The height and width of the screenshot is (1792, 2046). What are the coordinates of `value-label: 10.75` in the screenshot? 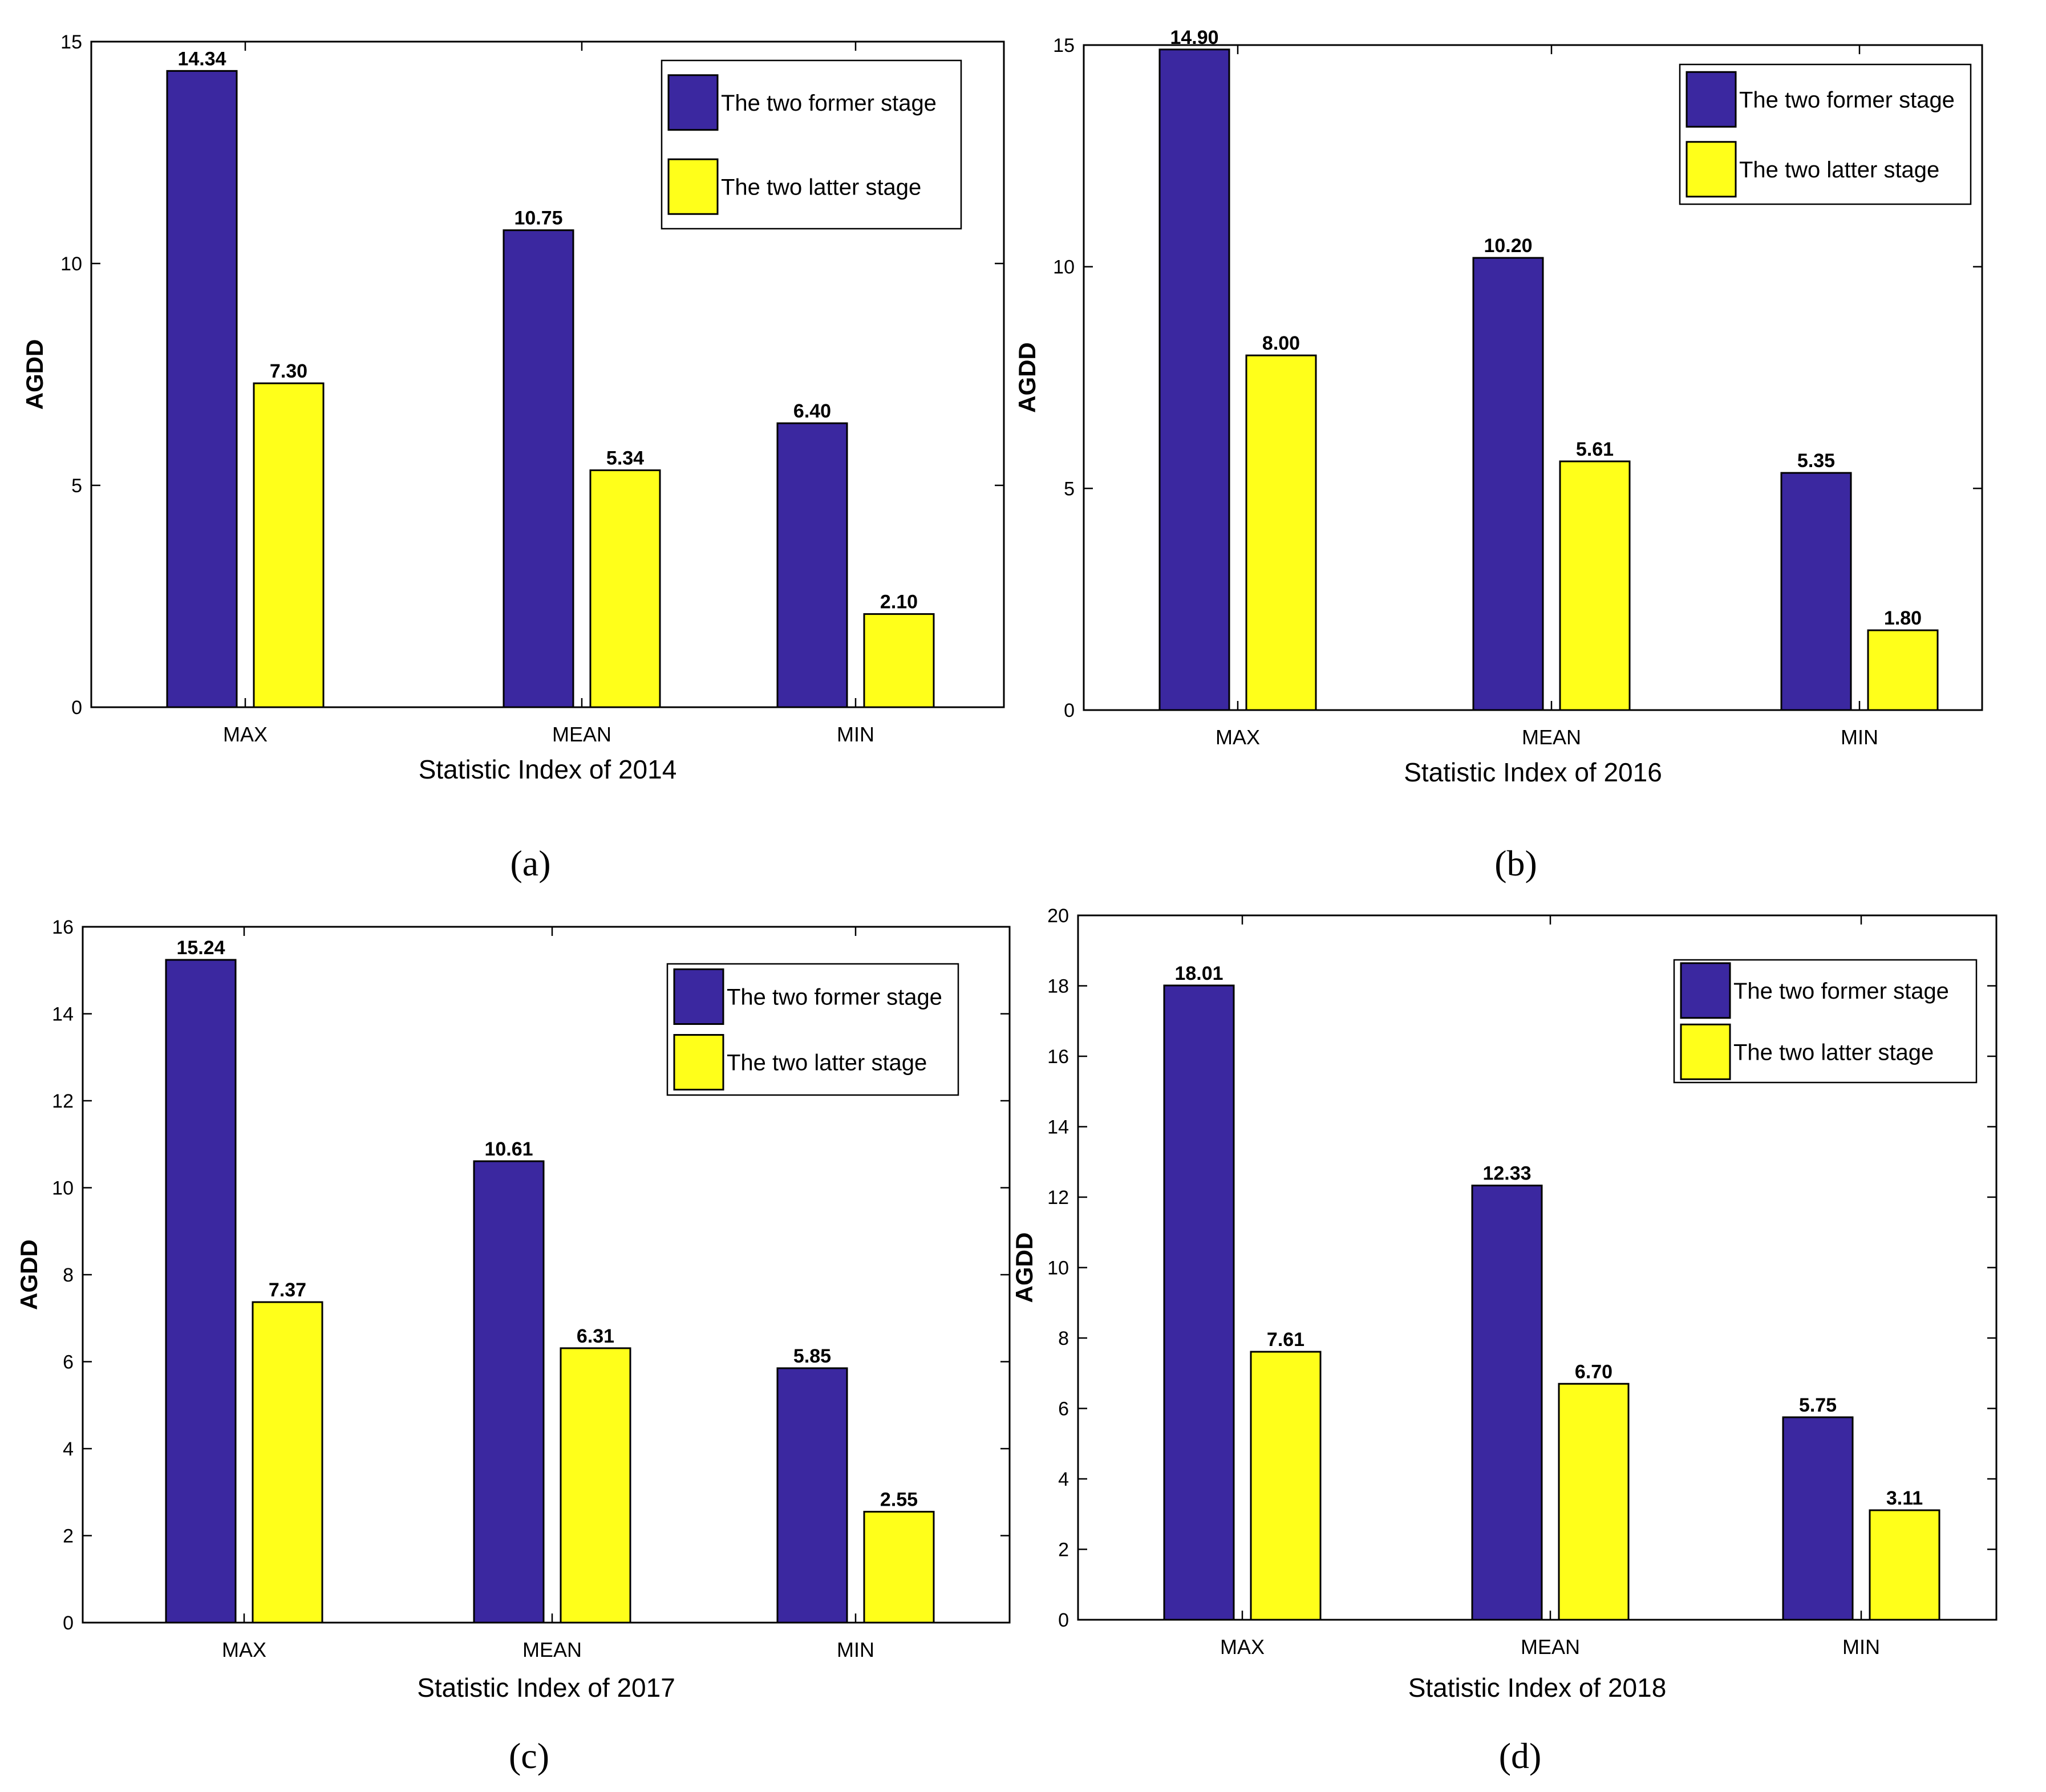 It's located at (538, 218).